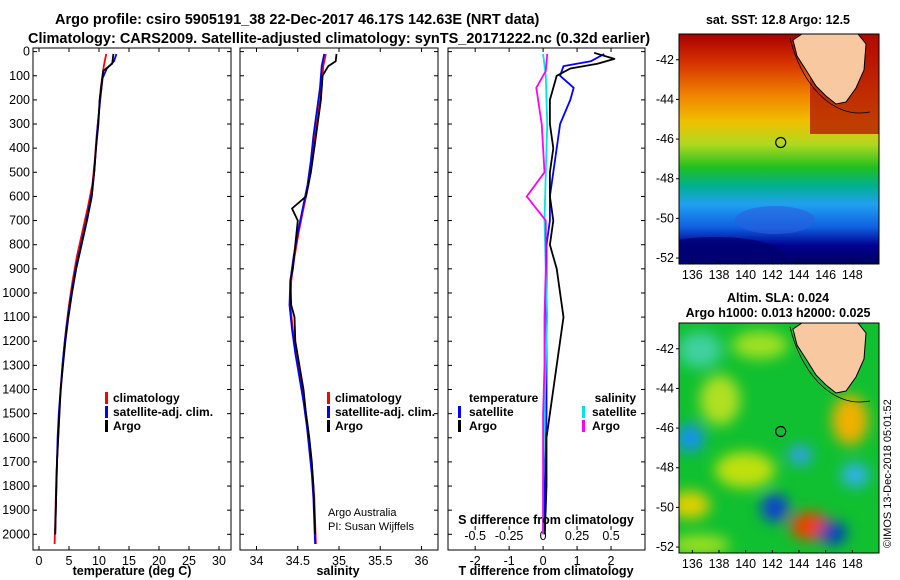  I want to click on sst-bathymetry-contour, so click(830, 75).